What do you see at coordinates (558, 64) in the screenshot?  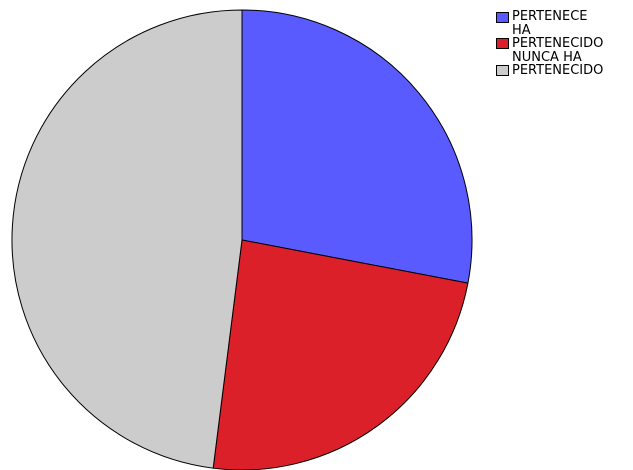 I see `legend-label-nunca-ha-pertenecido: NUNCA HA PERTENECIDO` at bounding box center [558, 64].